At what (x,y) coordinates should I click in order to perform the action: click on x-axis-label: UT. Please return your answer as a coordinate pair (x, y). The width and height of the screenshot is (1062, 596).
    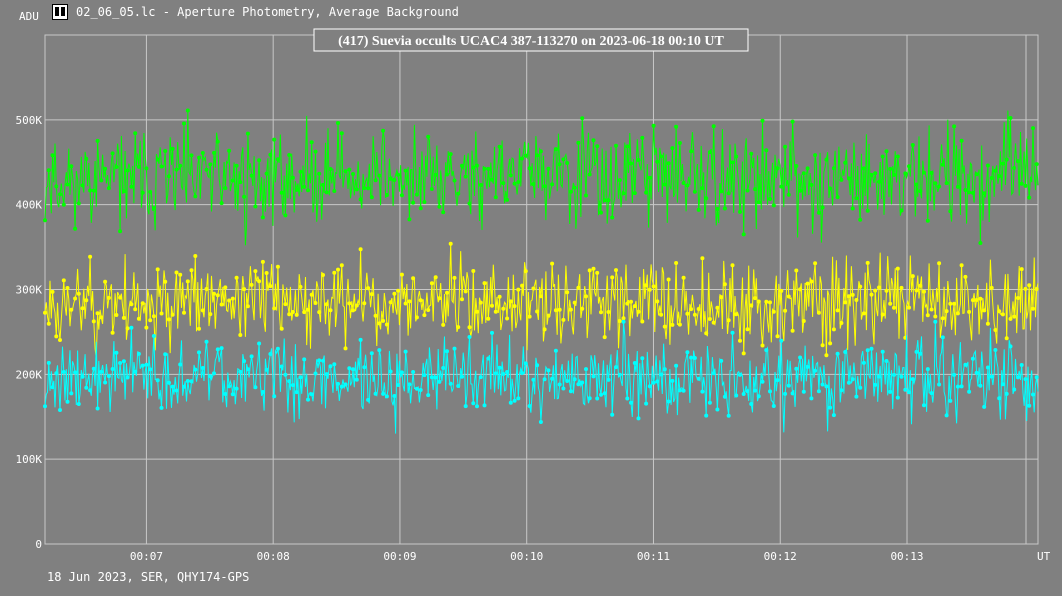
    Looking at the image, I should click on (1044, 556).